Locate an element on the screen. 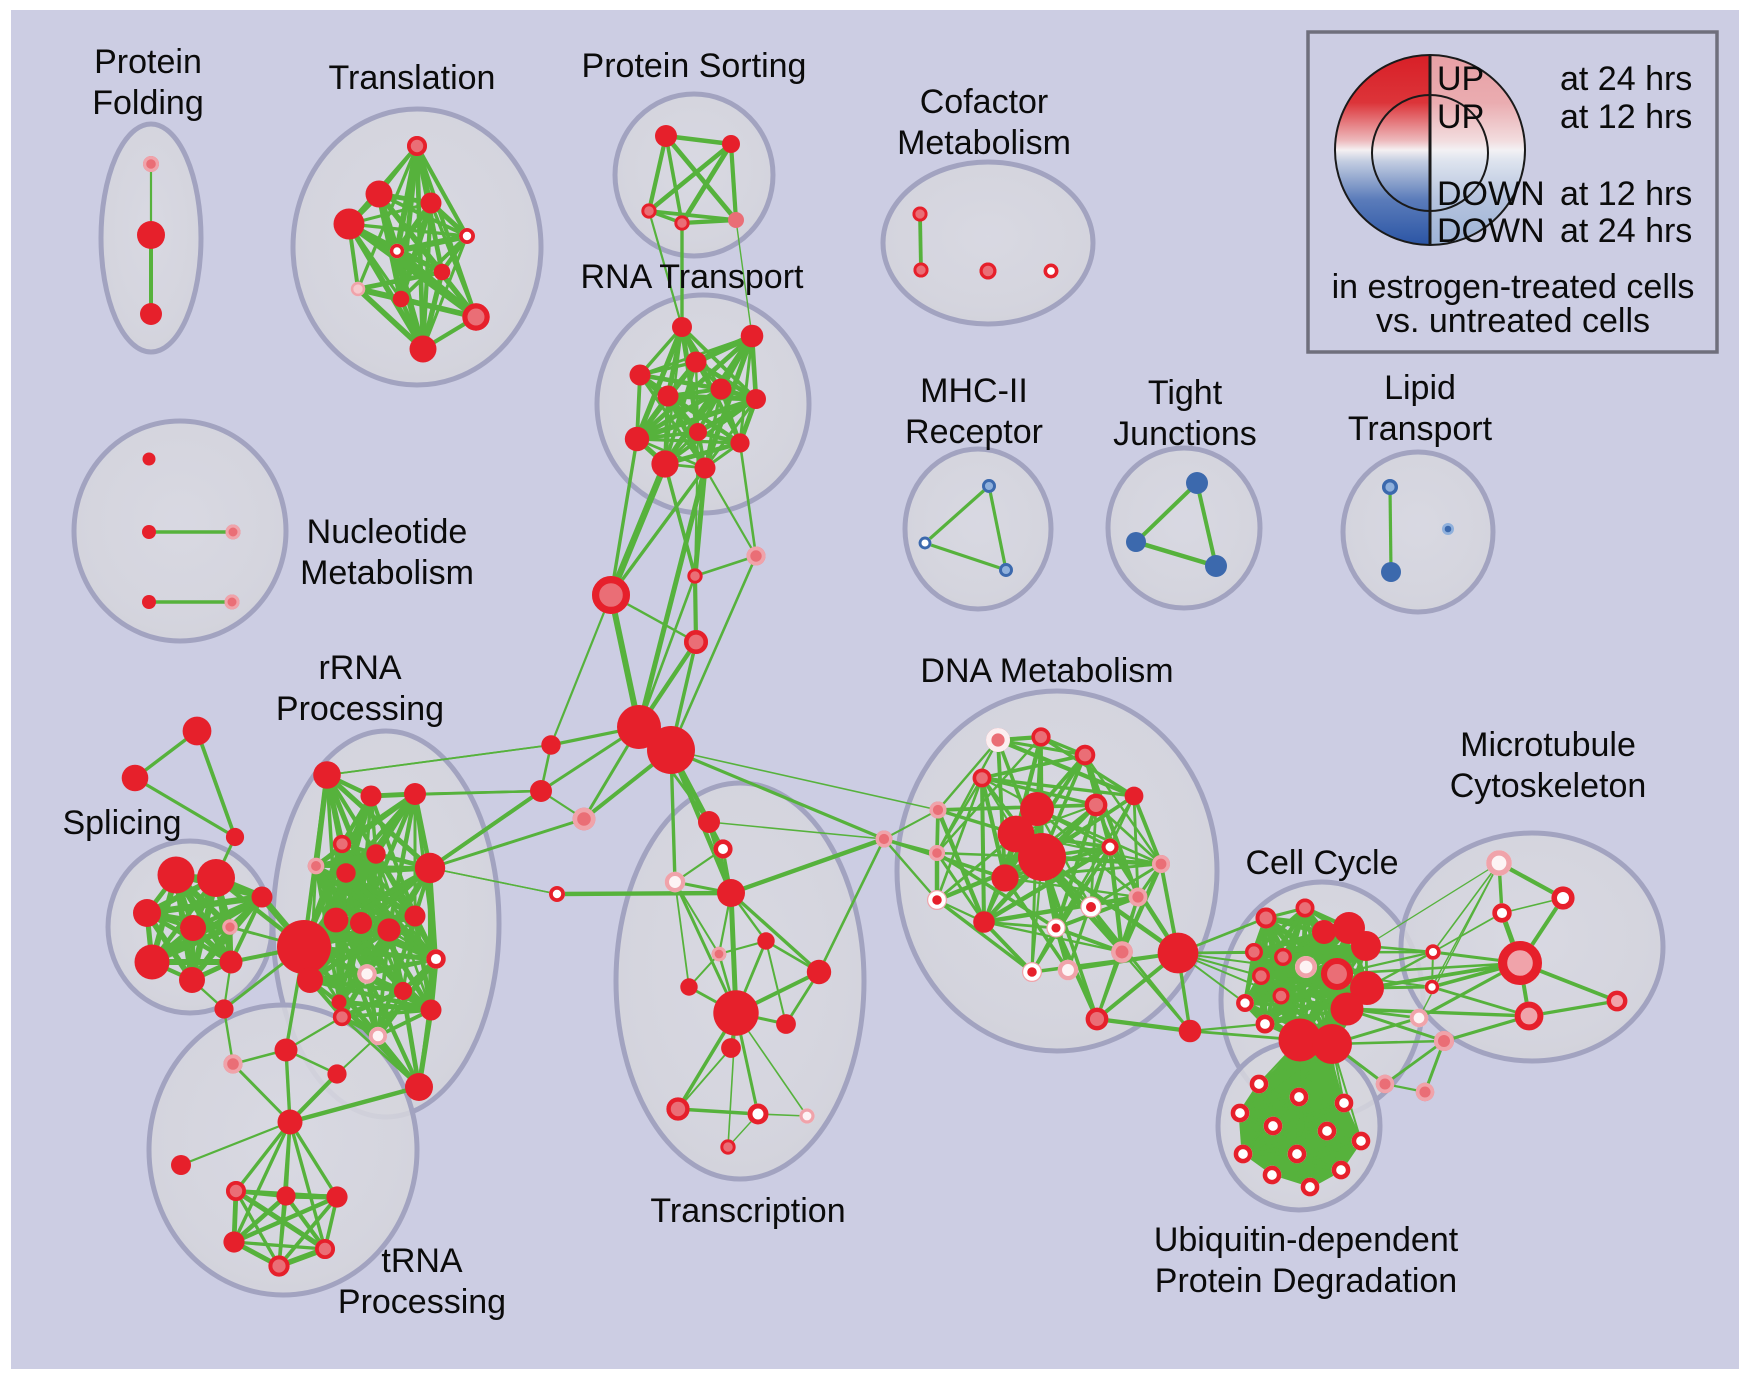 This screenshot has height=1376, width=1750. svg-text: in estrogen-treated cells is located at coordinates (1513, 287).